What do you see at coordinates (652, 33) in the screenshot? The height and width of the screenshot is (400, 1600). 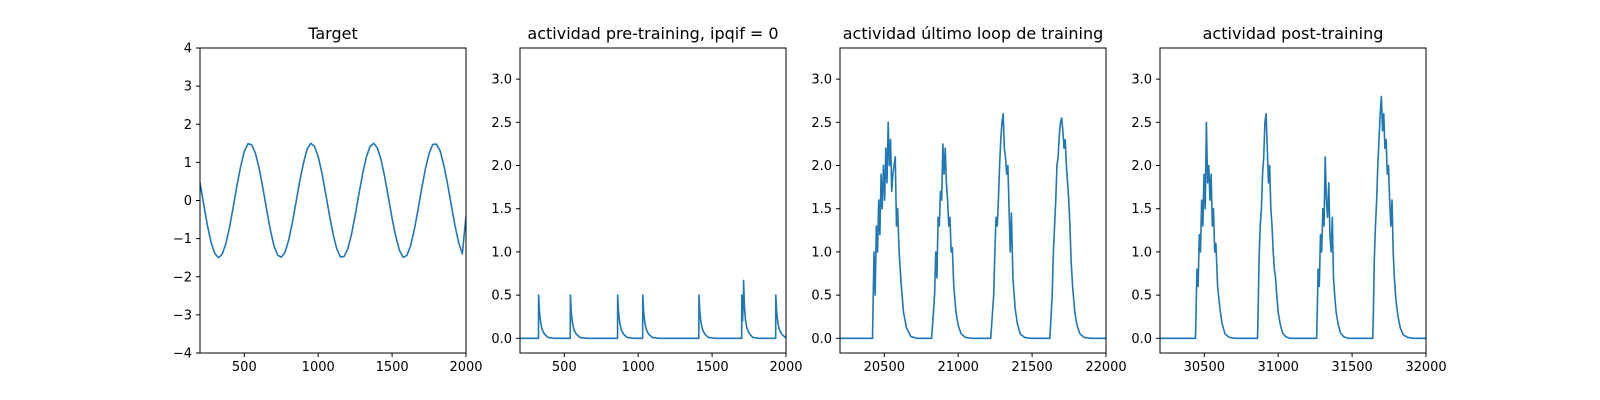 I see `panel-title: actividad pre-training, ipqif = 0` at bounding box center [652, 33].